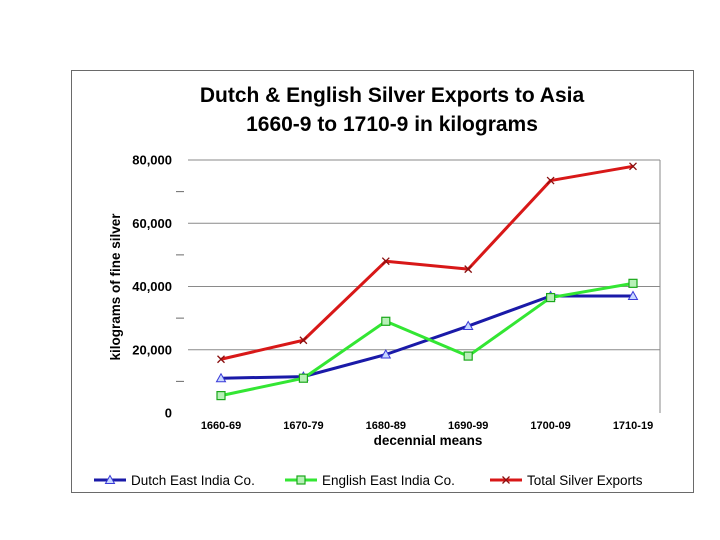 Image resolution: width=720 pixels, height=540 pixels. Describe the element at coordinates (193, 480) in the screenshot. I see `legend-label: Dutch East India Co.` at that location.